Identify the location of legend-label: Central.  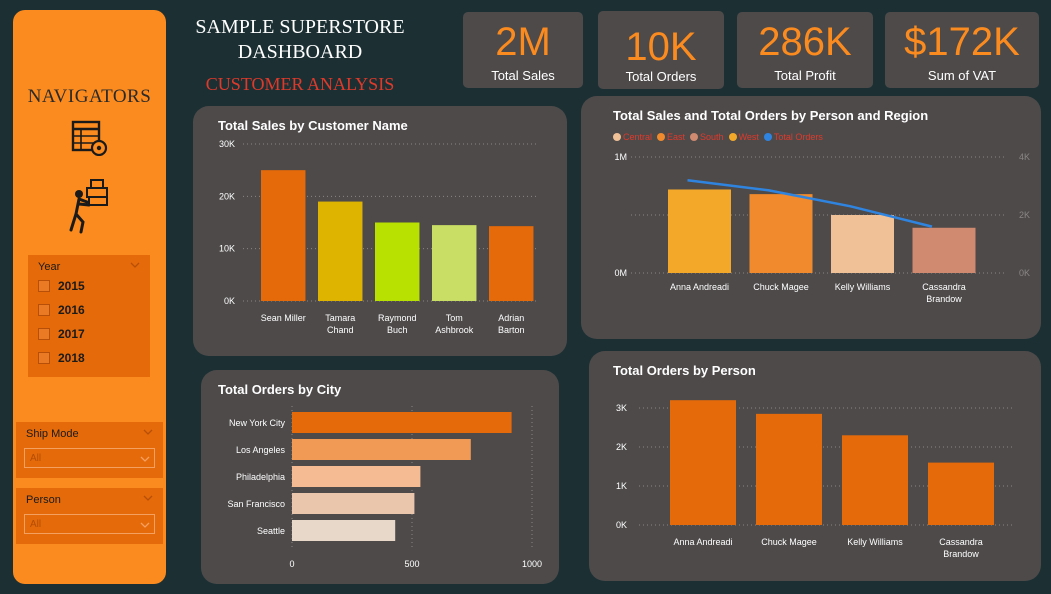
(638, 137).